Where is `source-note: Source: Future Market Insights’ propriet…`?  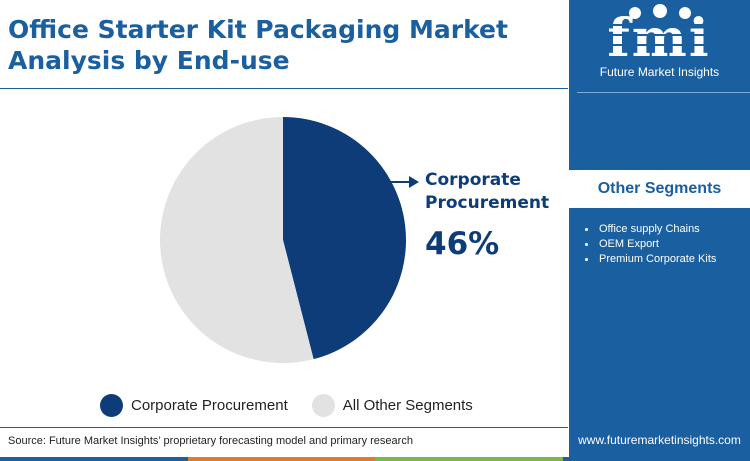 source-note: Source: Future Market Insights’ propriet… is located at coordinates (210, 441).